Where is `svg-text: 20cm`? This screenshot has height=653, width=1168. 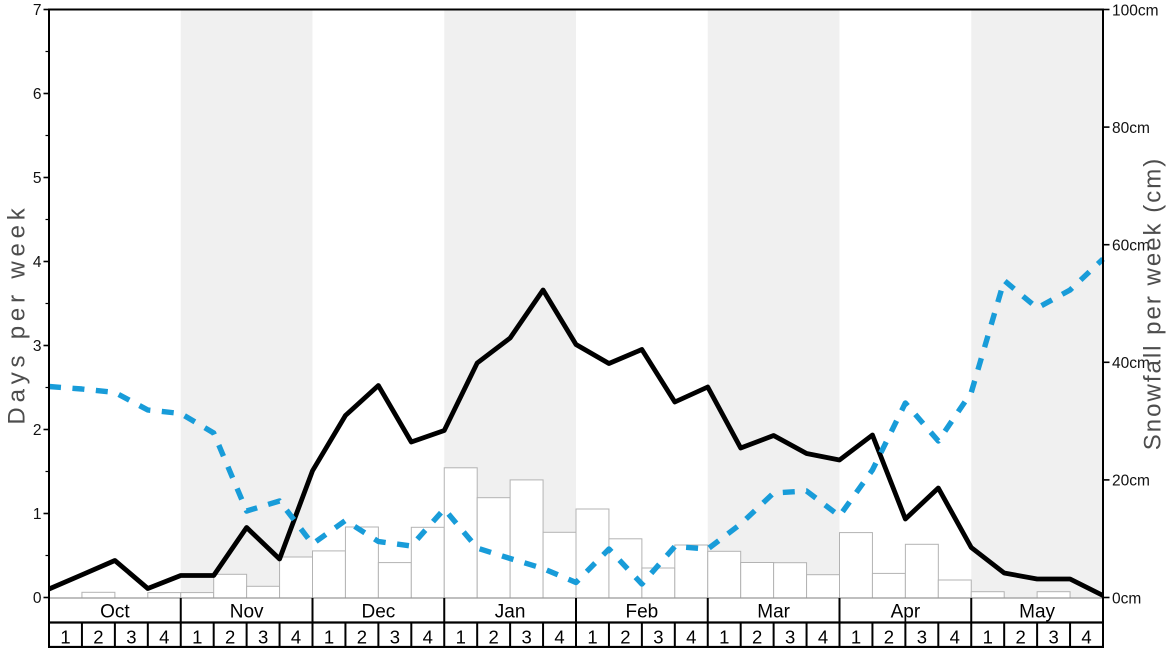
svg-text: 20cm is located at coordinates (1131, 481).